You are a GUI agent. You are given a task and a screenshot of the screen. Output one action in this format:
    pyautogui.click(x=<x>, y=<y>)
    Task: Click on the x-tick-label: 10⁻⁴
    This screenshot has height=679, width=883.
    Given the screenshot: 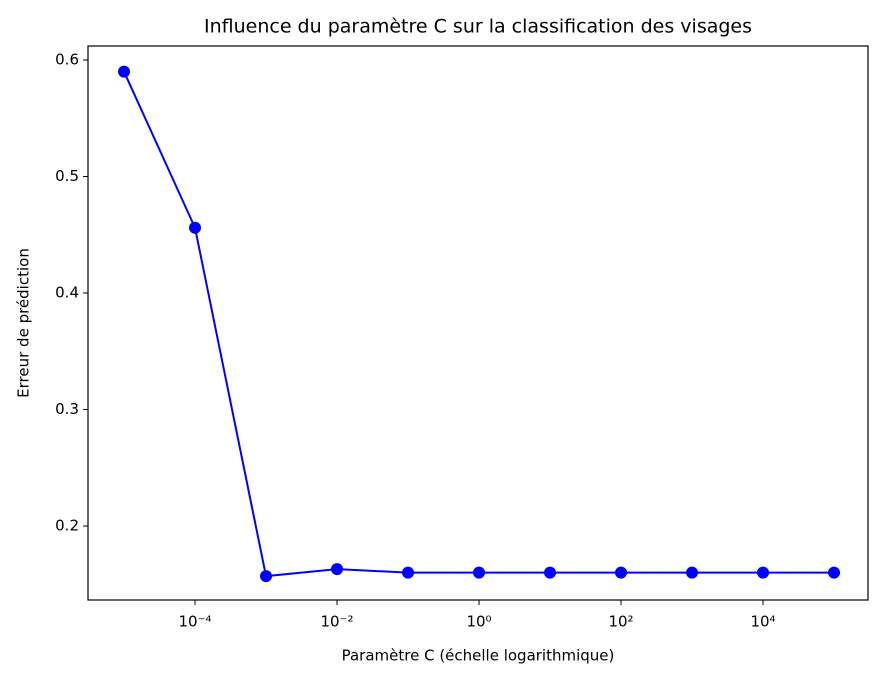 What is the action you would take?
    pyautogui.click(x=194, y=622)
    